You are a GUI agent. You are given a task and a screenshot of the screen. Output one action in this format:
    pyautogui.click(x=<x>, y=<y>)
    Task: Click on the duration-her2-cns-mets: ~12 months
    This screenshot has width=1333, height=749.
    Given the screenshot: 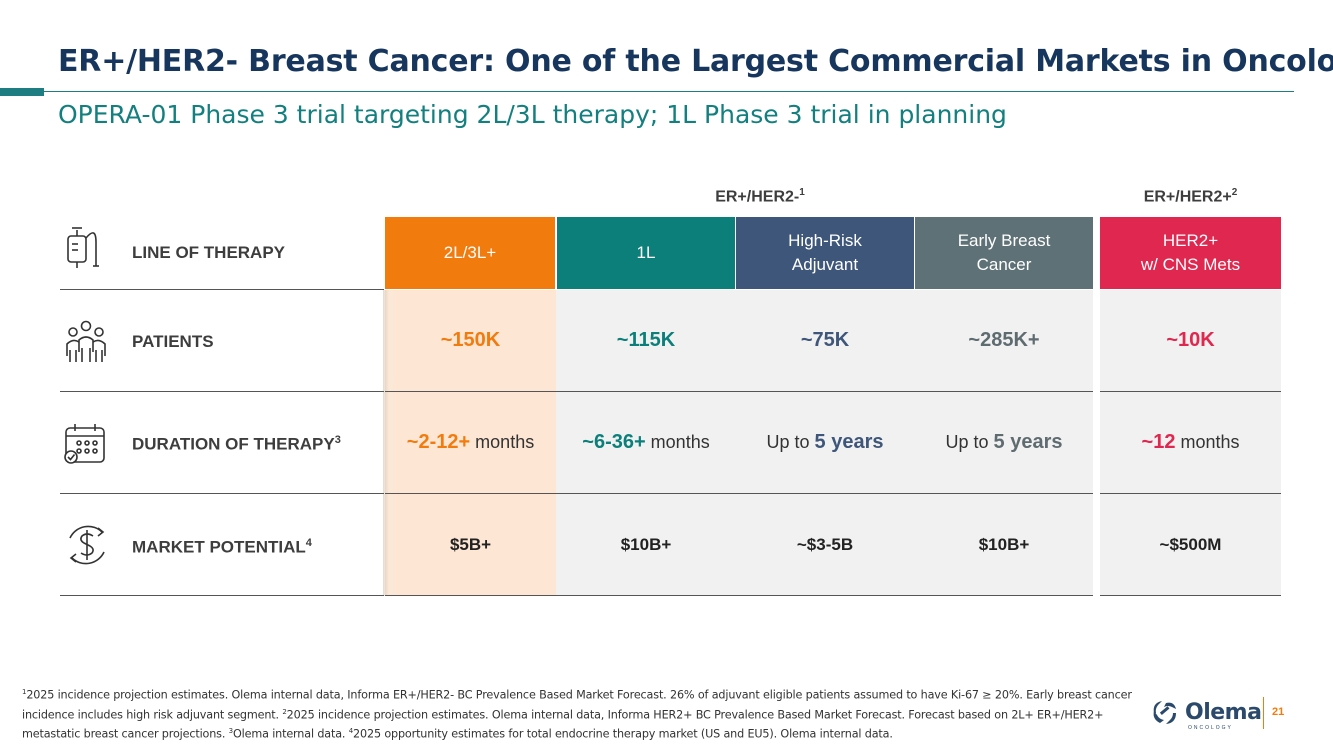 What is the action you would take?
    pyautogui.click(x=1190, y=442)
    